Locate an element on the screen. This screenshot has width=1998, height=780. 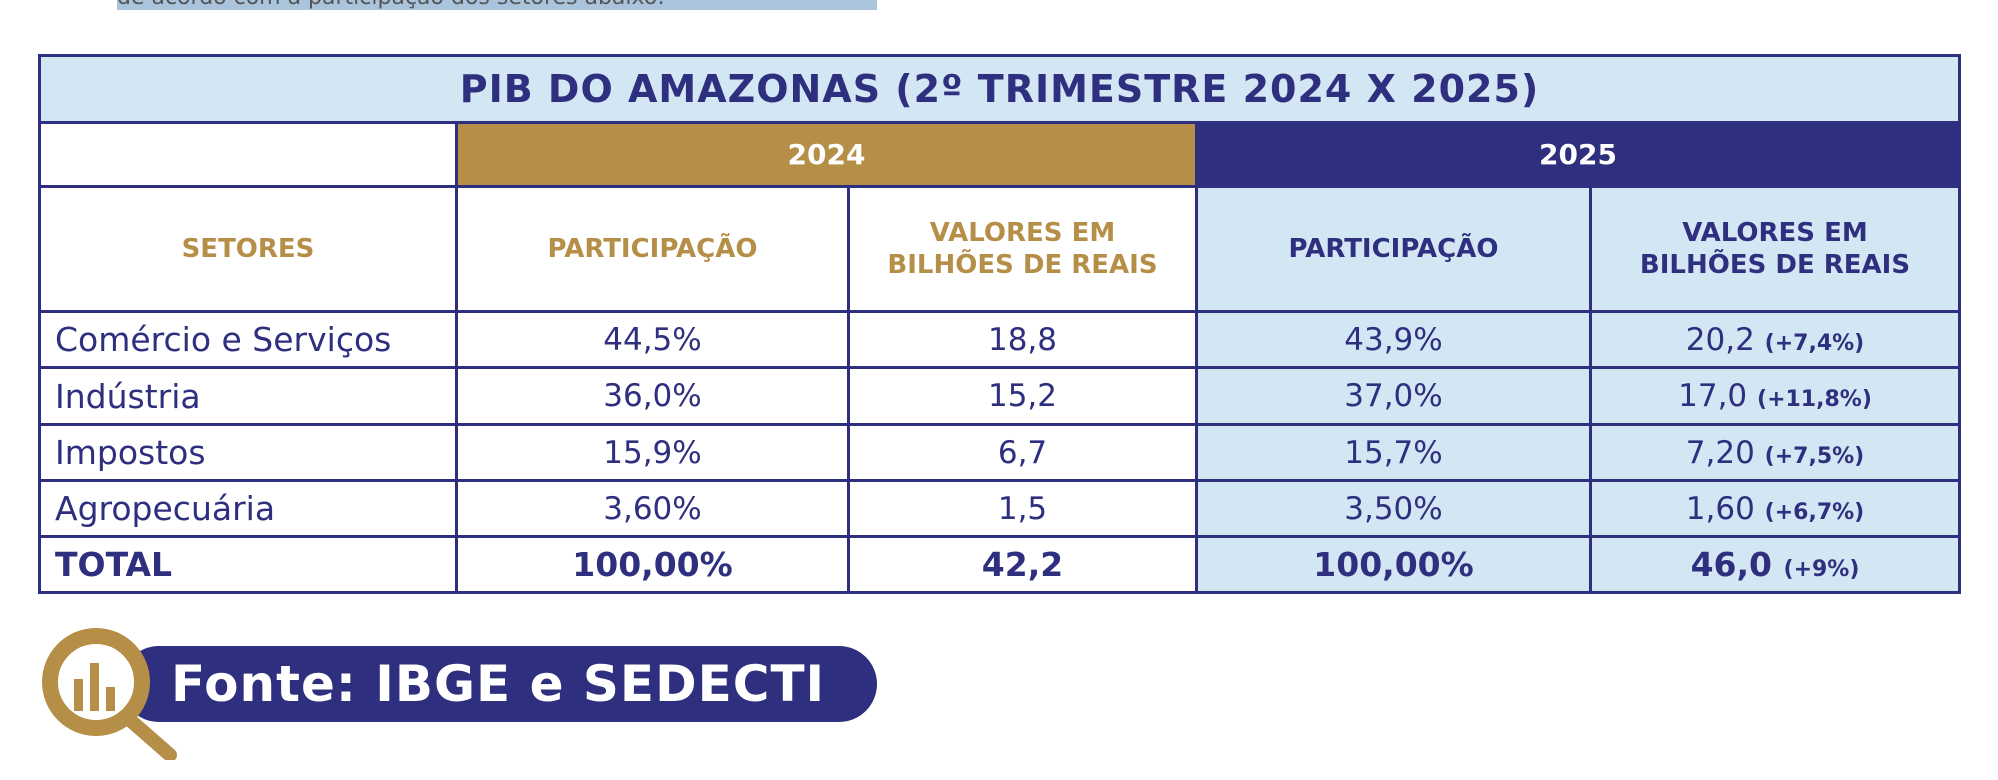
total-change: (+9%) is located at coordinates (1821, 569).